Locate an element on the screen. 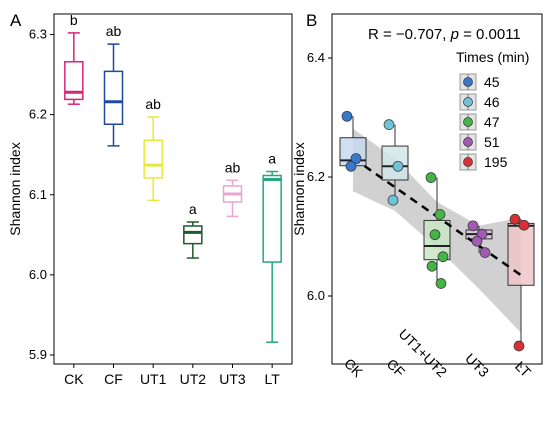 This screenshot has height=430, width=550. y-tick-label-a: 5.9 is located at coordinates (38, 354).